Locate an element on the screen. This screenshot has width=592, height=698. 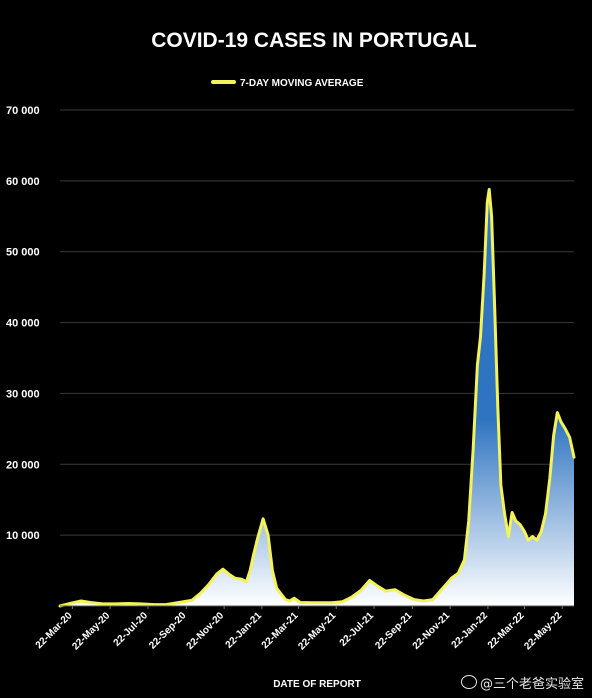
y-tick-label: 40 000 is located at coordinates (23, 324).